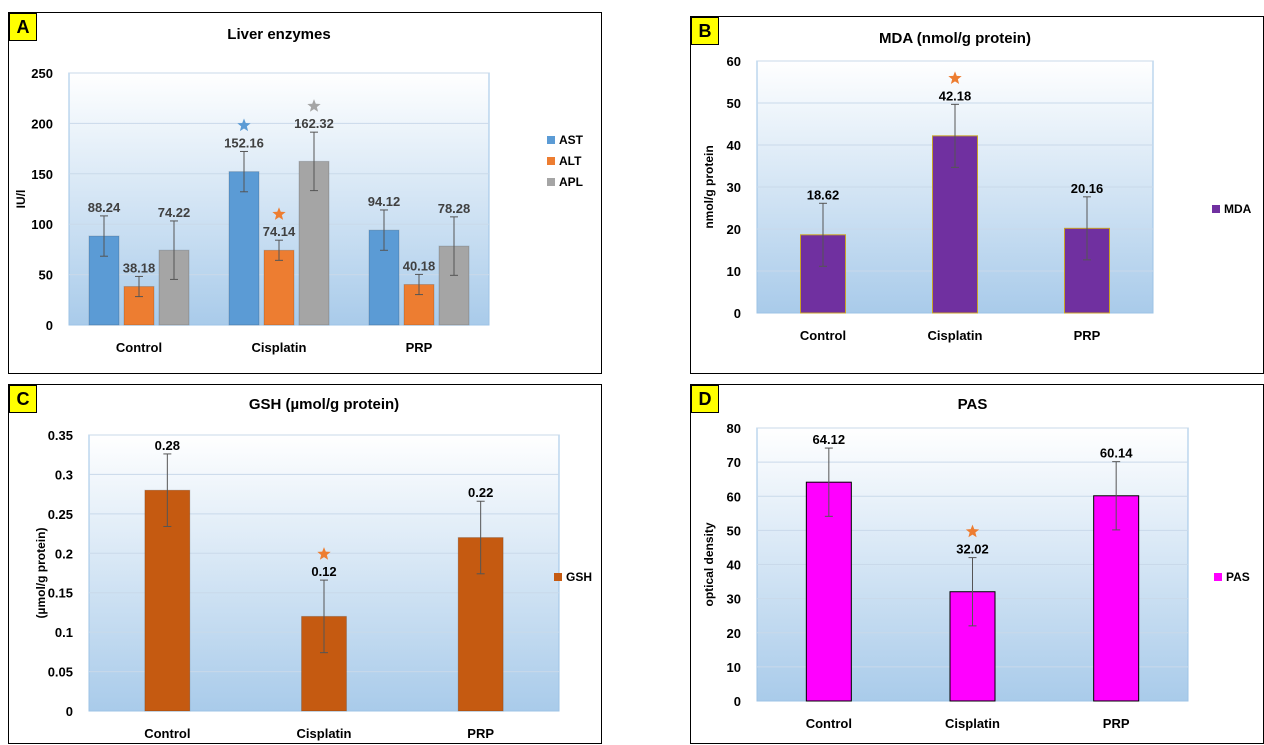  What do you see at coordinates (139, 267) in the screenshot?
I see `data-label: 38.18` at bounding box center [139, 267].